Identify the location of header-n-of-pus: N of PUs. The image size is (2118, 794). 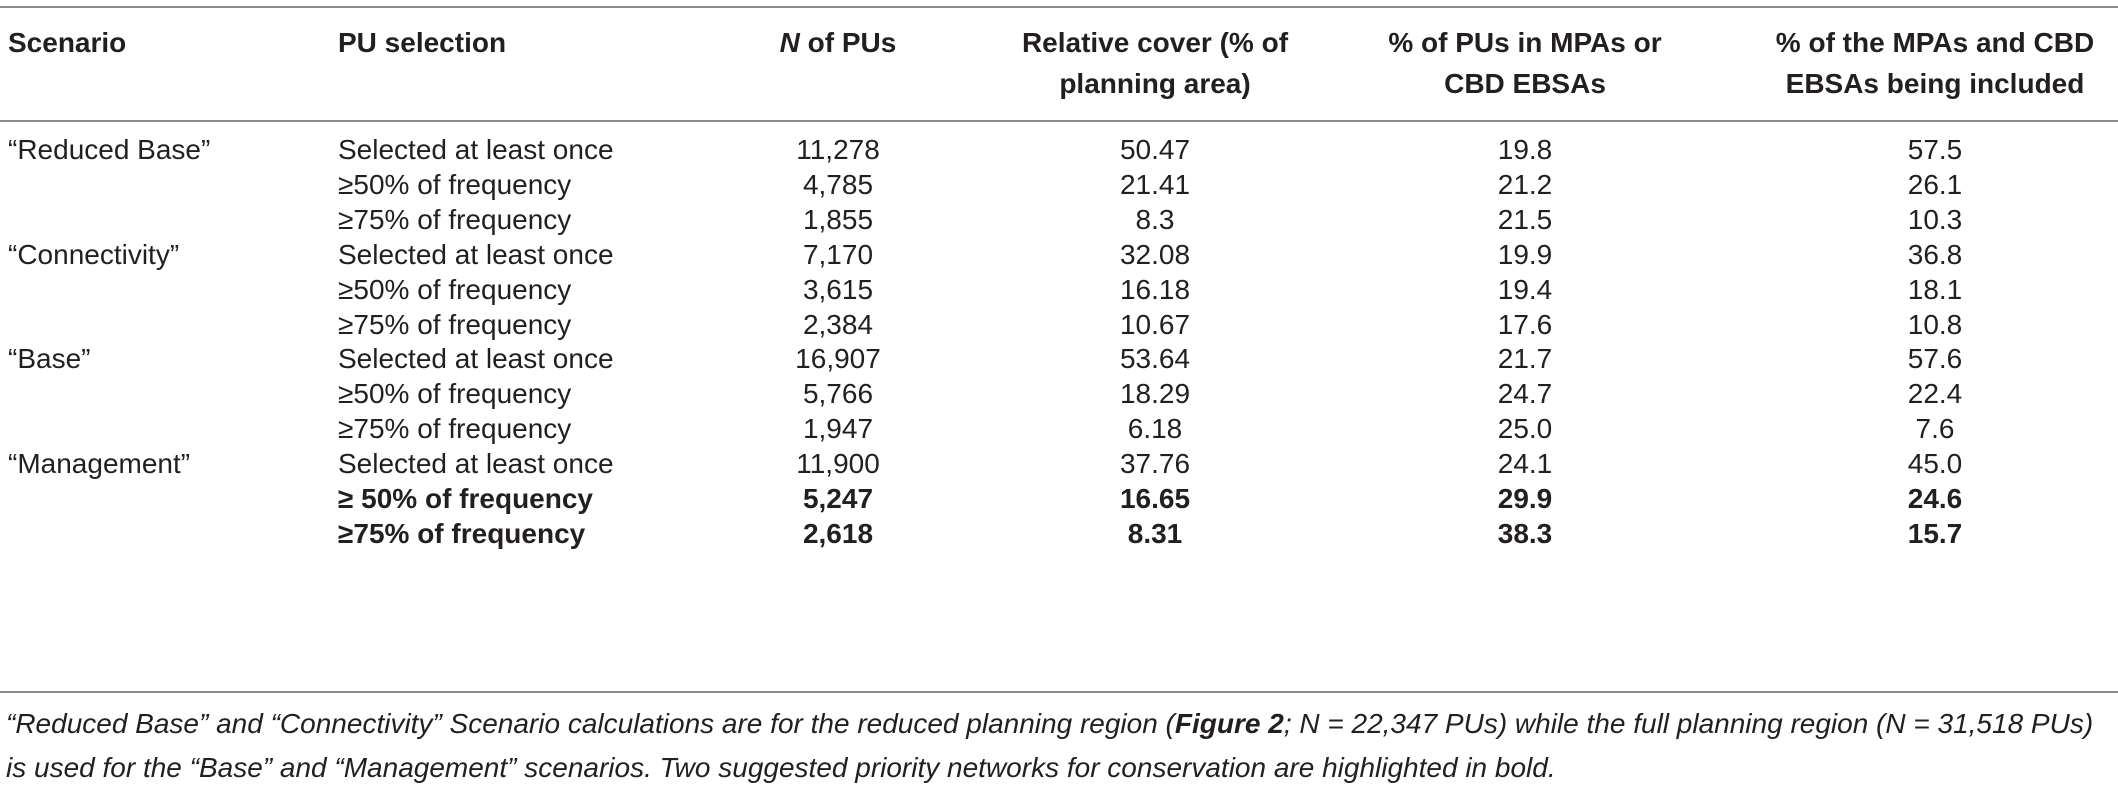
(838, 42).